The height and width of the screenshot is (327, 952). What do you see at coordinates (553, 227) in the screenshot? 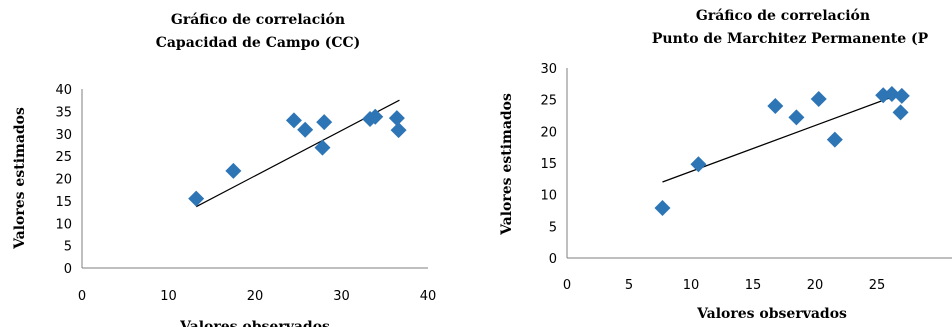
I see `chart2-y-tick-label: 5` at bounding box center [553, 227].